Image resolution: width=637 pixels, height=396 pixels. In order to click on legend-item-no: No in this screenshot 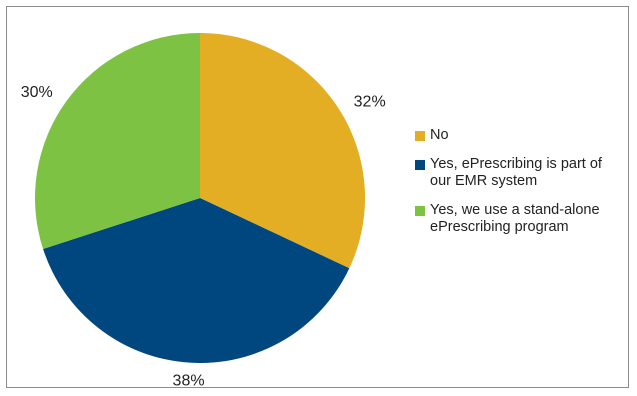, I will do `click(520, 135)`.